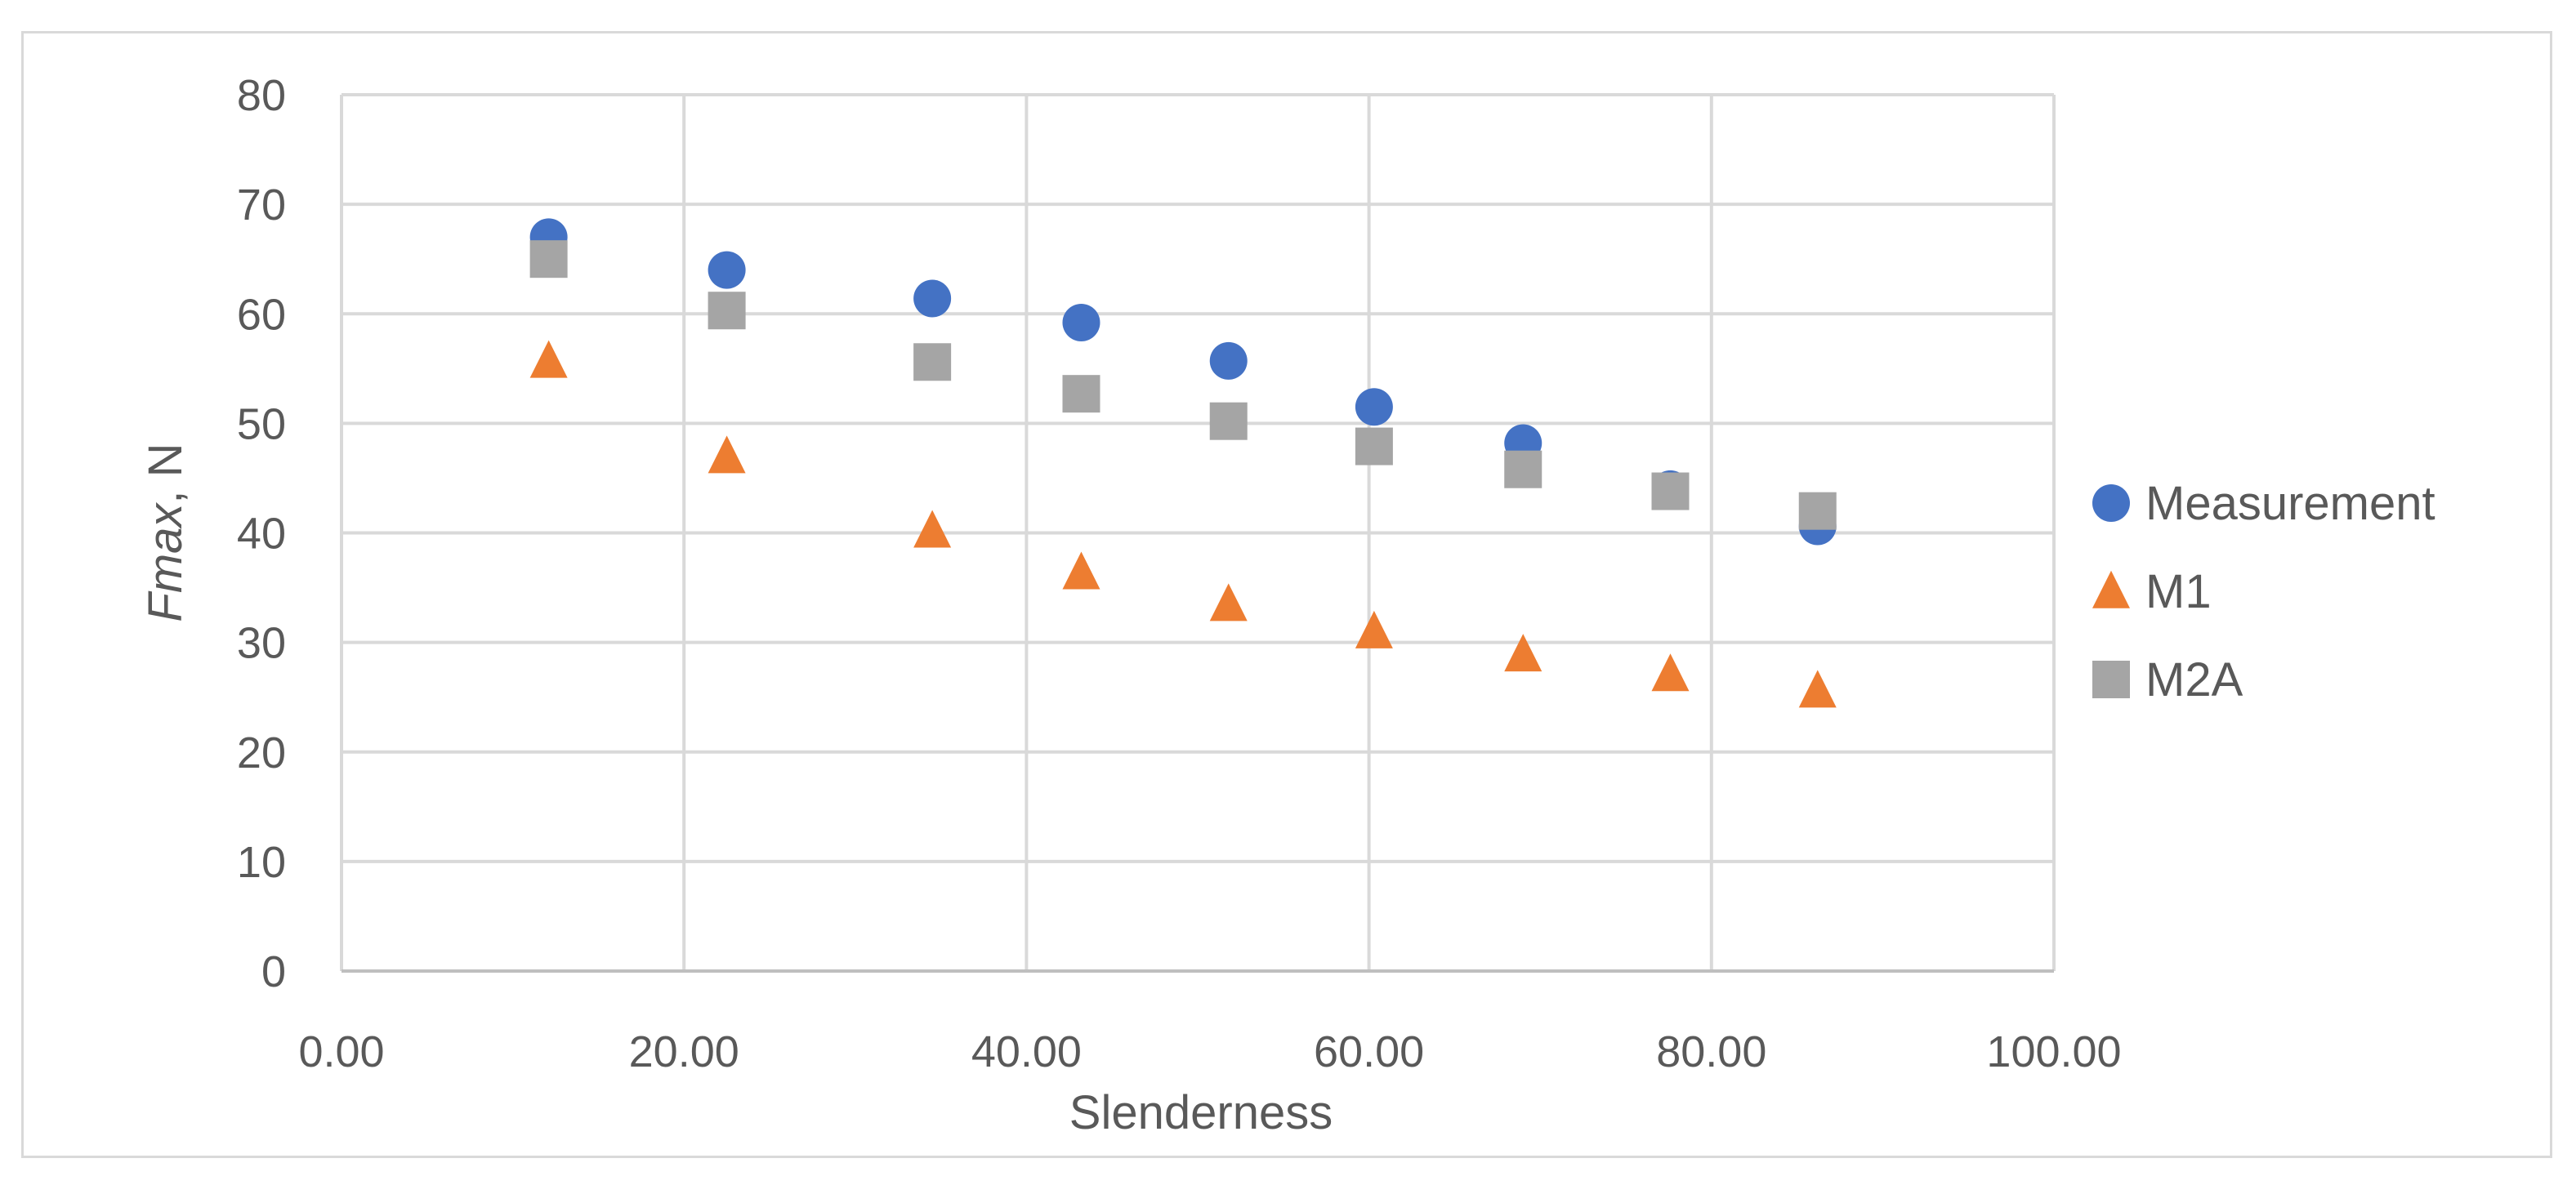 The image size is (2576, 1194). Describe the element at coordinates (1183, 385) in the screenshot. I see `series-m2a` at that location.